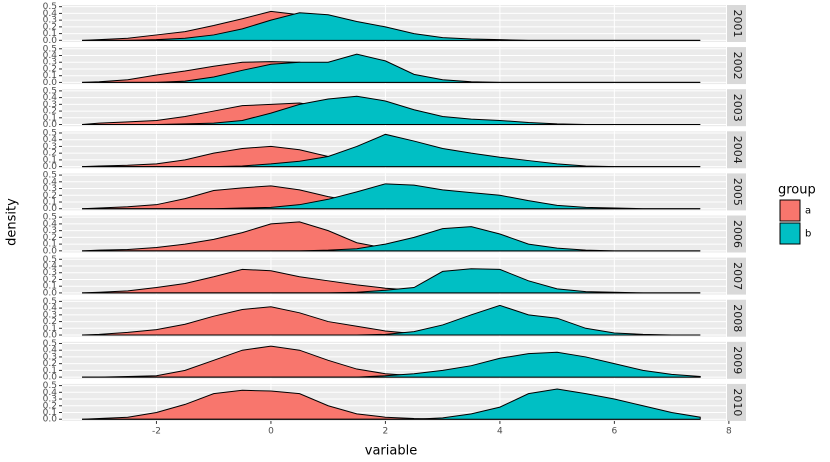 This screenshot has height=462, width=830. Describe the element at coordinates (12, 222) in the screenshot. I see `y-axis-label: density` at that location.